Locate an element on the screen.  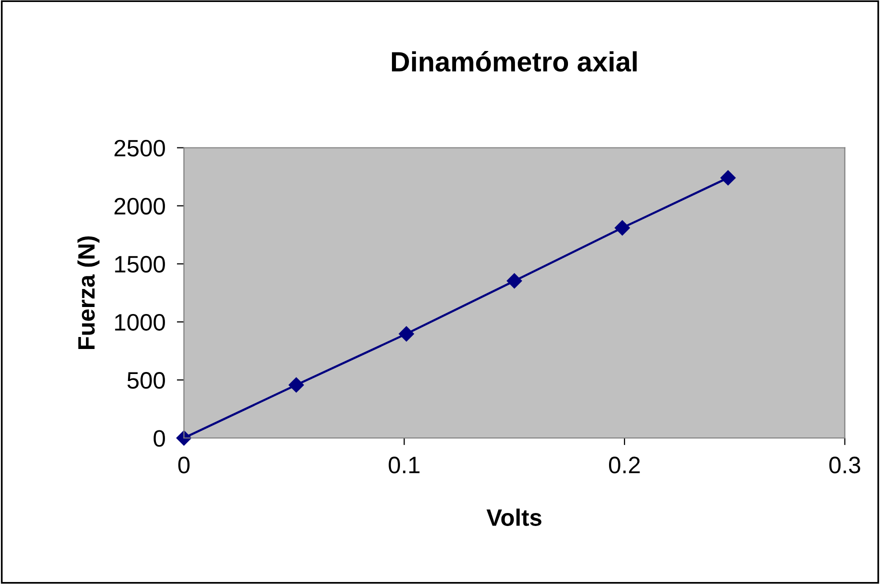
y-tick-label: 500 is located at coordinates (146, 380).